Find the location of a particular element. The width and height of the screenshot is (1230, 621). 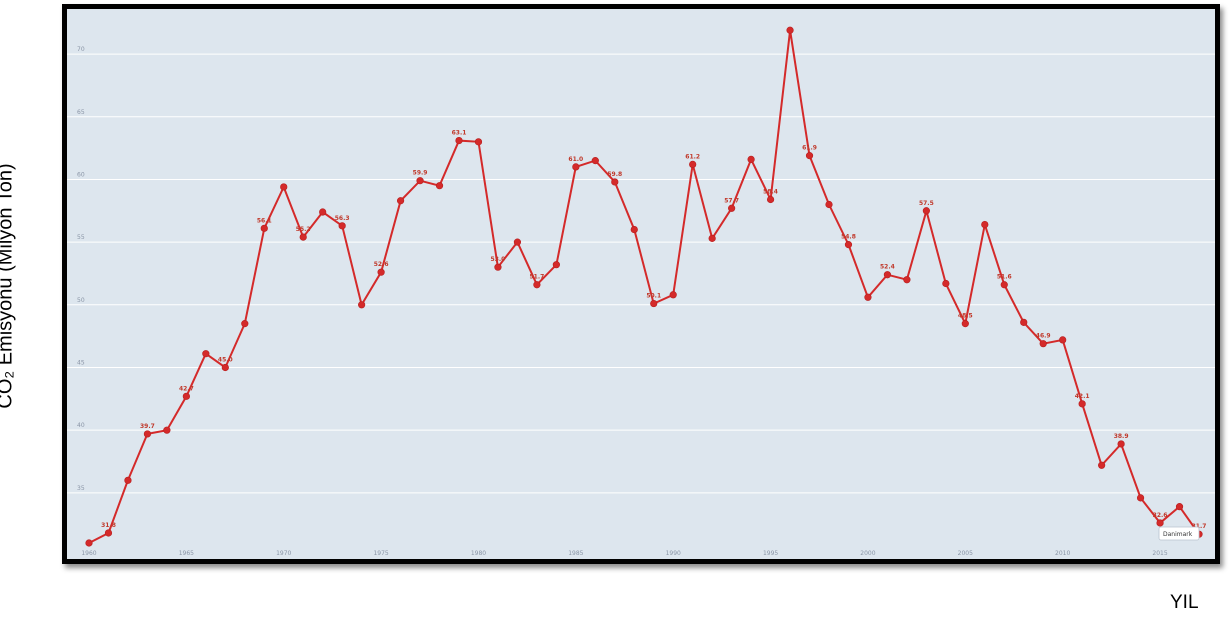

data-label: 51.7 is located at coordinates (536, 277).